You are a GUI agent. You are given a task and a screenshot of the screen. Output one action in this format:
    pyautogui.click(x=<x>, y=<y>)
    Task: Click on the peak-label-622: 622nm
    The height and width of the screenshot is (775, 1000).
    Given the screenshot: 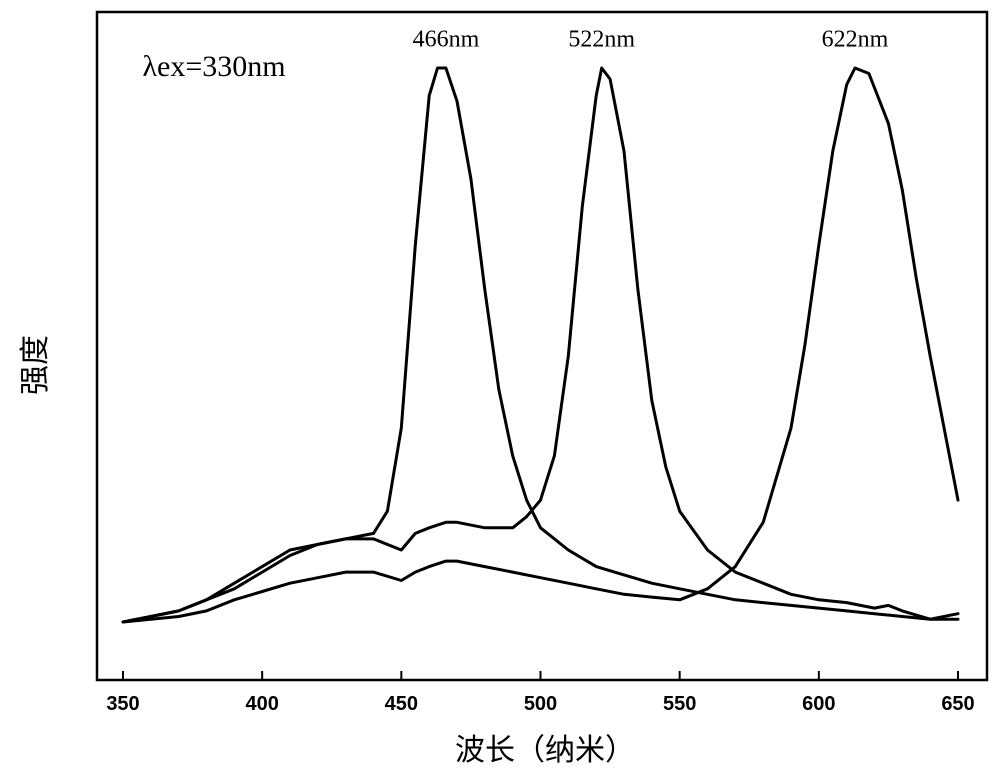 What is the action you would take?
    pyautogui.click(x=855, y=40)
    